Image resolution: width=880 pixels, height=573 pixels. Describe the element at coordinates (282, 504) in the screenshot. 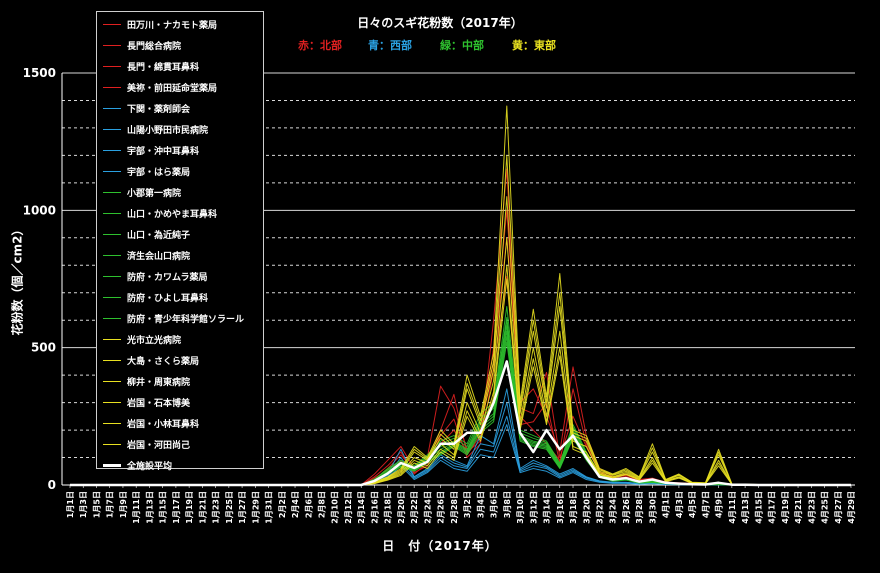

I see `x-tick-label: 2月2日` at that location.